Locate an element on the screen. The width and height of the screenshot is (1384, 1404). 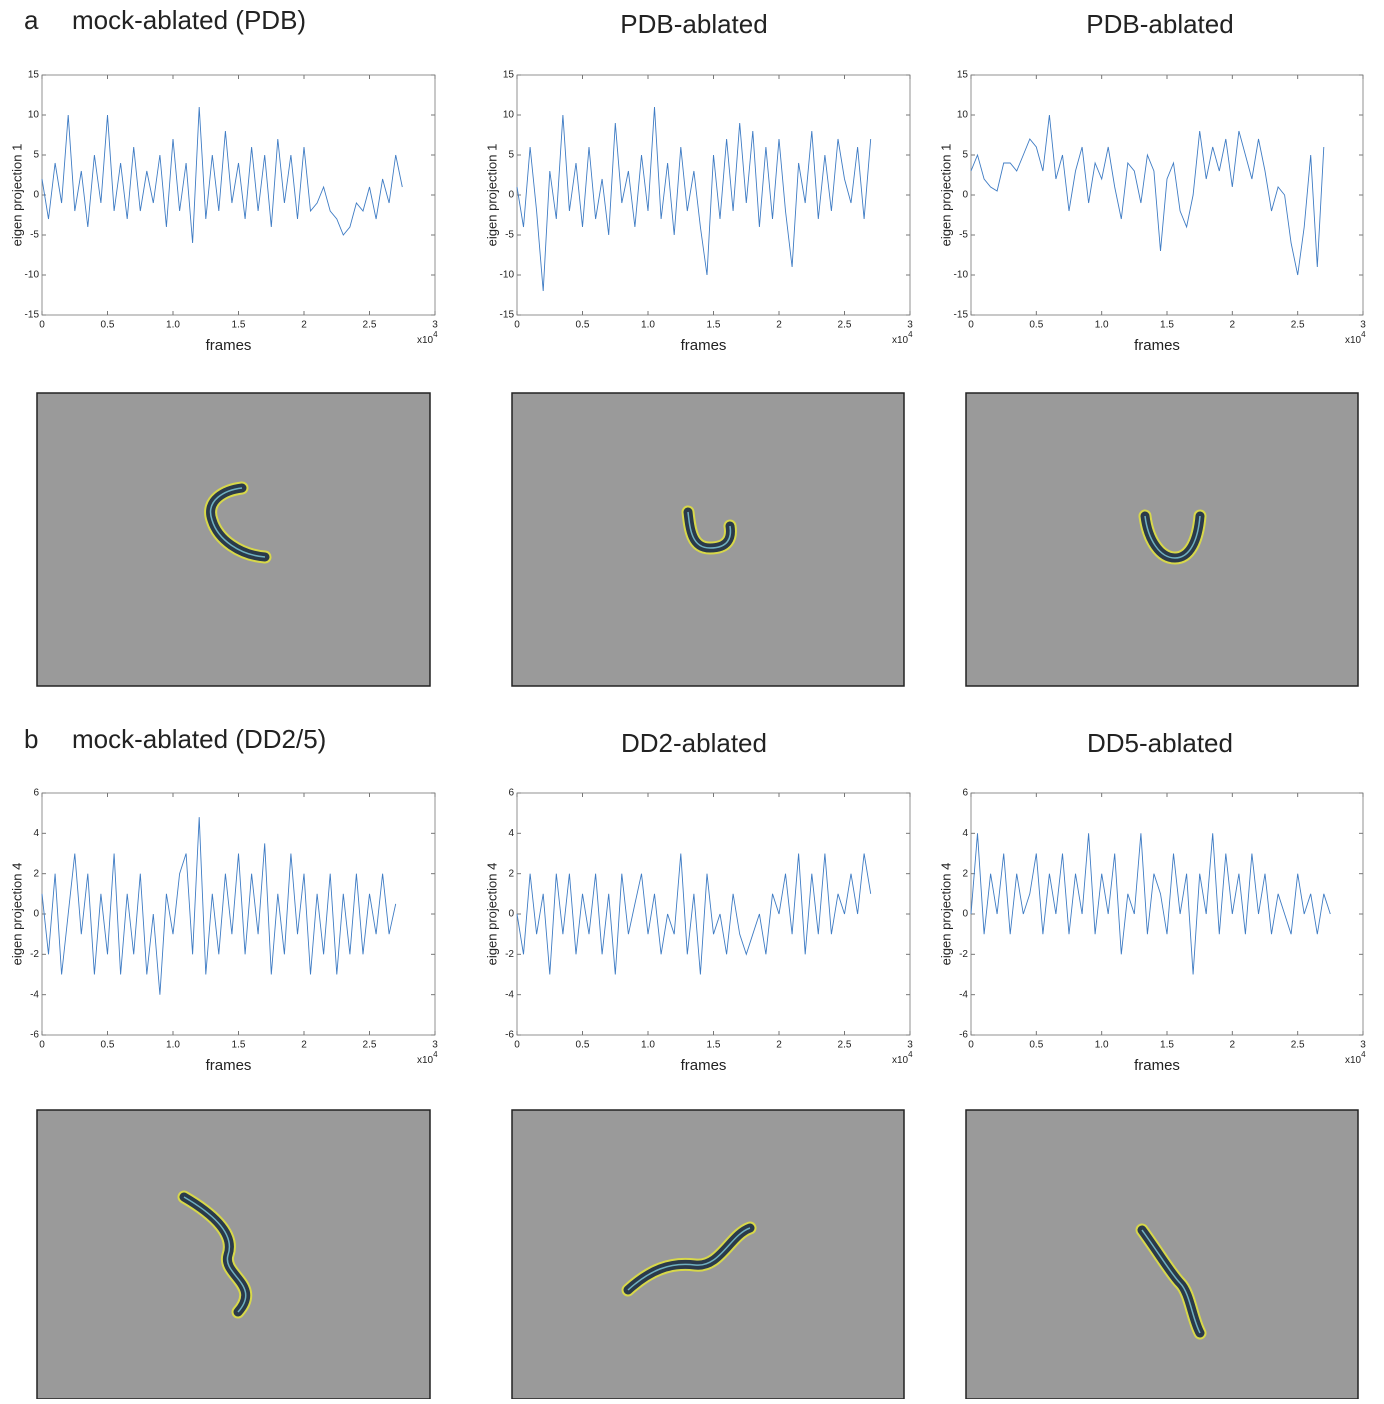
panel-label: b is located at coordinates (31, 739).